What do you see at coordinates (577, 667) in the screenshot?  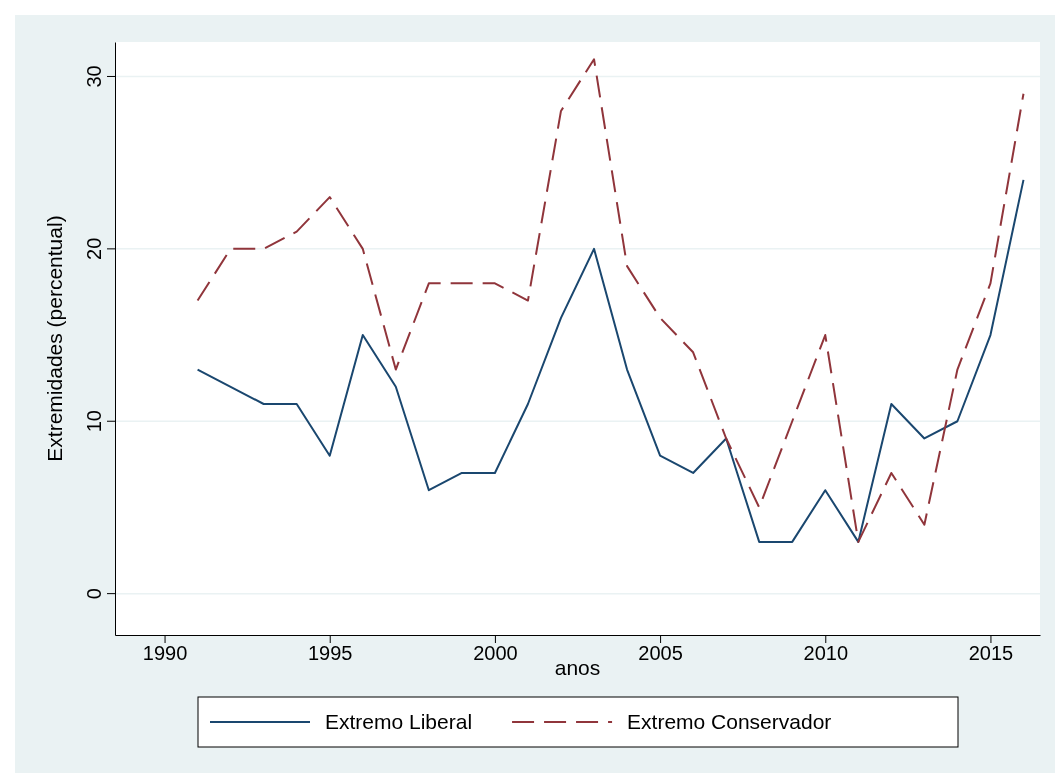 I see `x-axis-title: anos` at bounding box center [577, 667].